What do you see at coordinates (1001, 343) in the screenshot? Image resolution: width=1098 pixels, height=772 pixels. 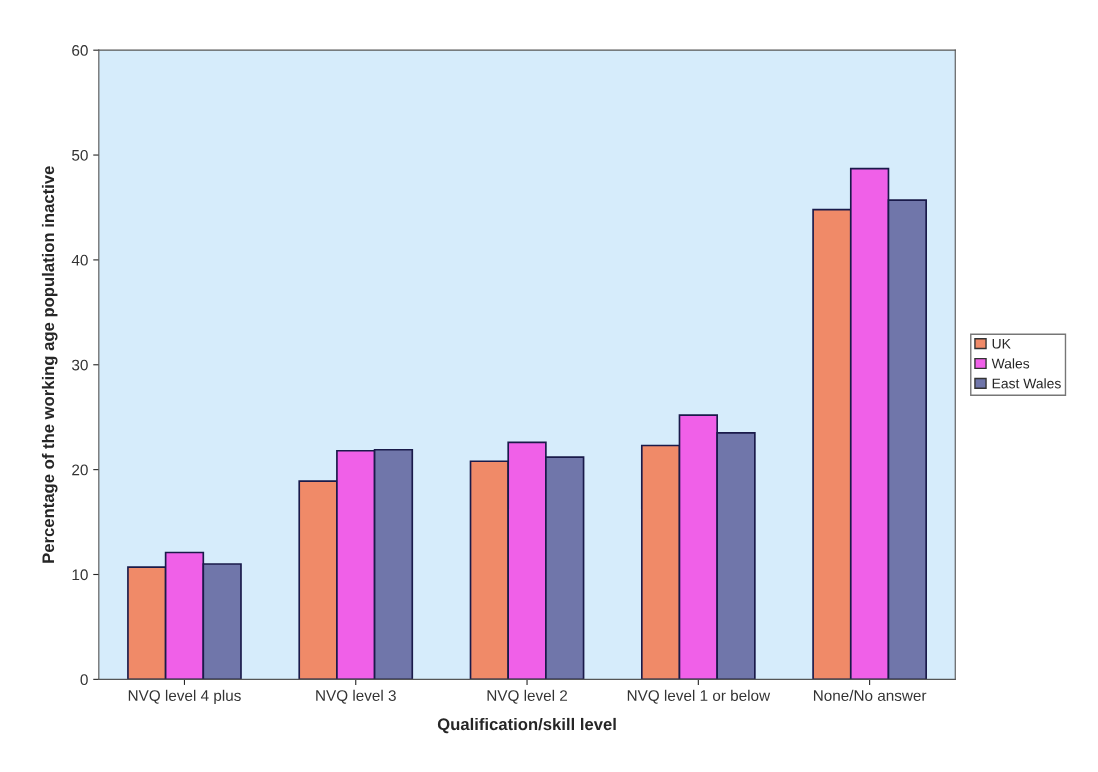 I see `legend-label: UK` at bounding box center [1001, 343].